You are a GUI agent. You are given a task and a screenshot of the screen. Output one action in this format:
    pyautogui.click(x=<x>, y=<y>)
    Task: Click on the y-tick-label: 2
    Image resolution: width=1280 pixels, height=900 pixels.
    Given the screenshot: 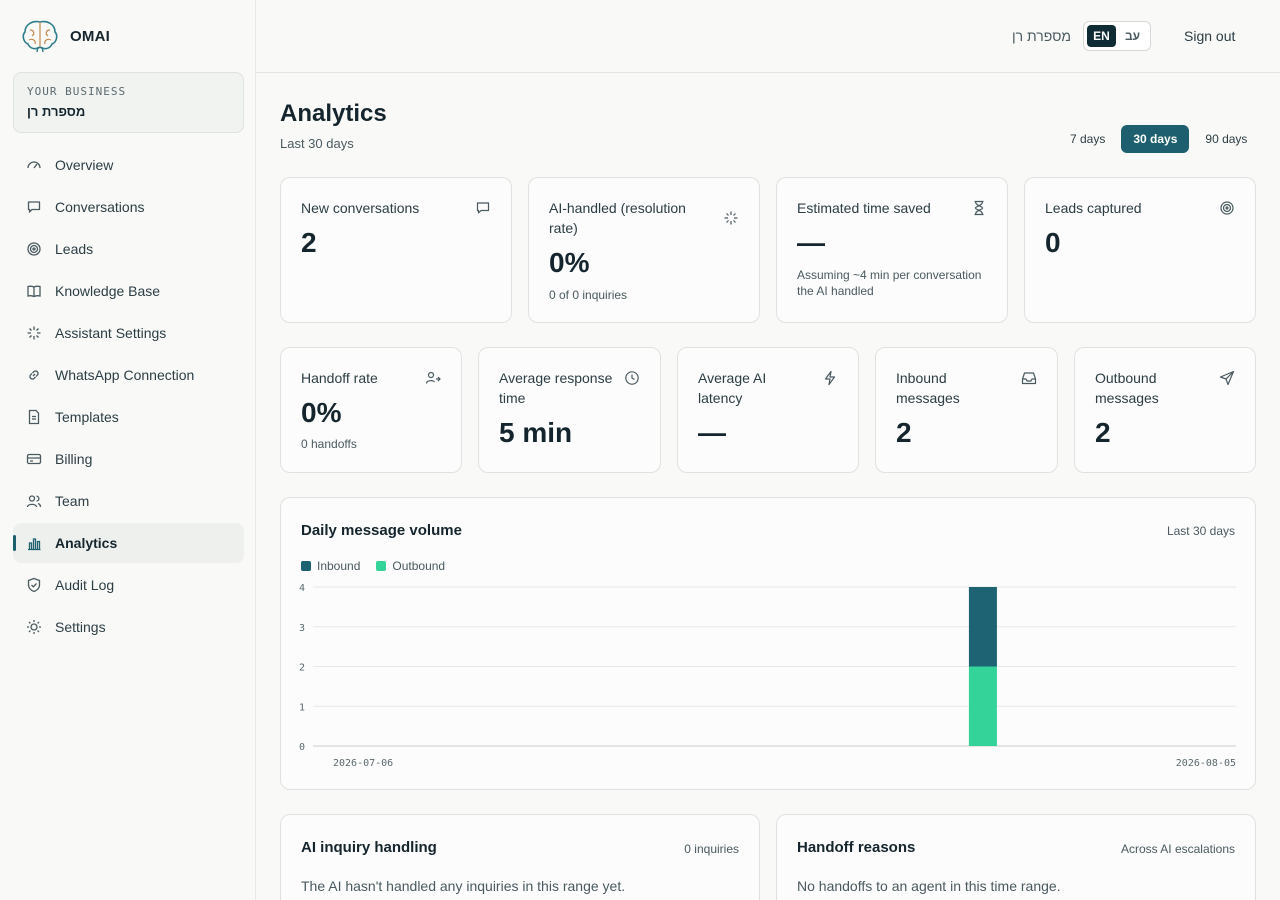 What is the action you would take?
    pyautogui.click(x=302, y=668)
    